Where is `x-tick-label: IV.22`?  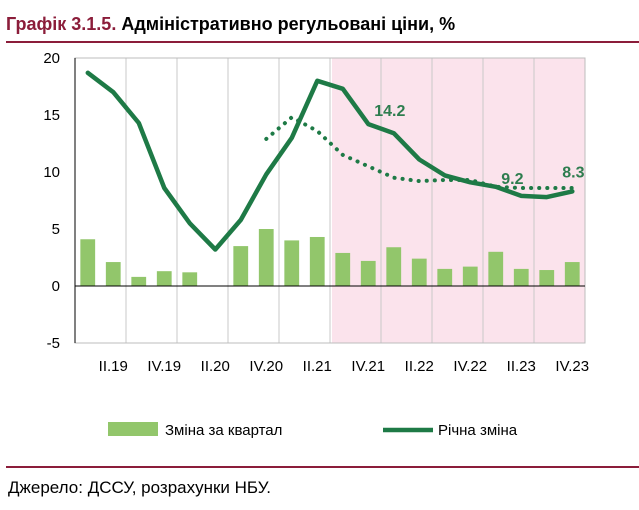
x-tick-label: IV.22 is located at coordinates (470, 366).